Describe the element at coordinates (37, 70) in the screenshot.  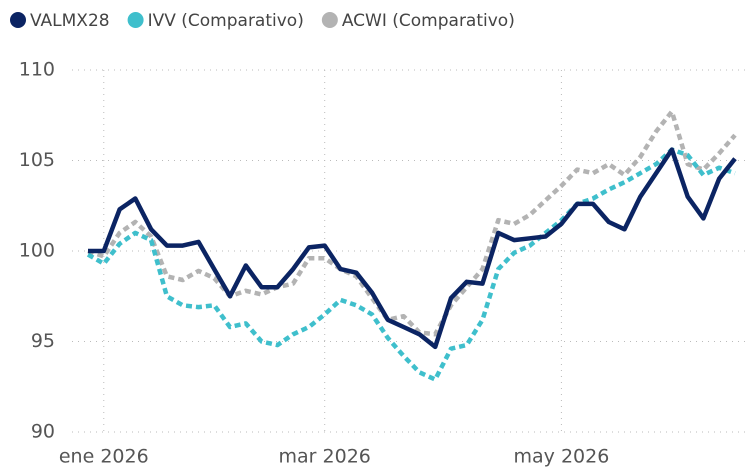
I see `y-tick-label: 110` at that location.